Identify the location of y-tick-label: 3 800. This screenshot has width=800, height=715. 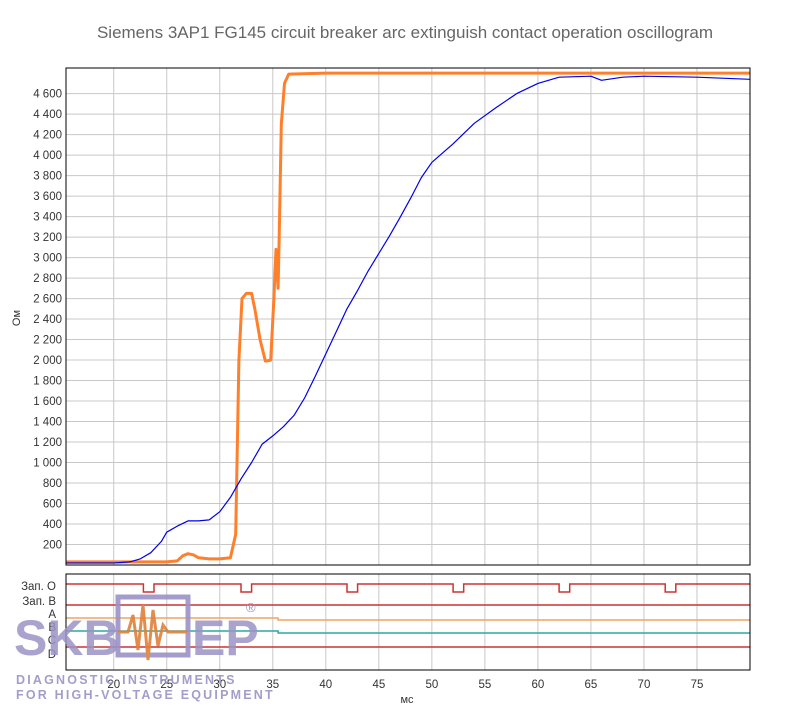
(47, 177).